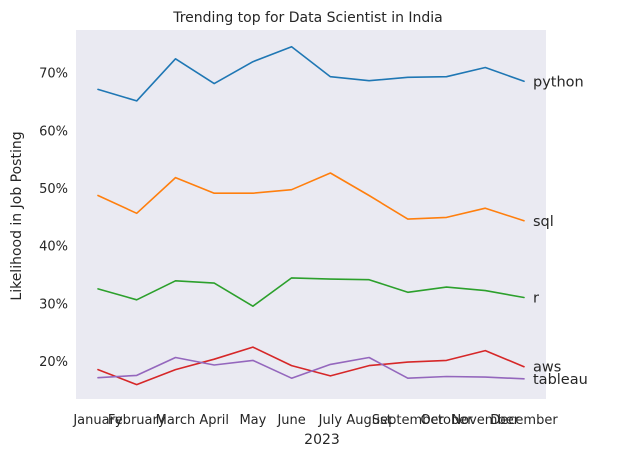 The height and width of the screenshot is (457, 620). Describe the element at coordinates (369, 420) in the screenshot. I see `x-tick-label: August` at that location.